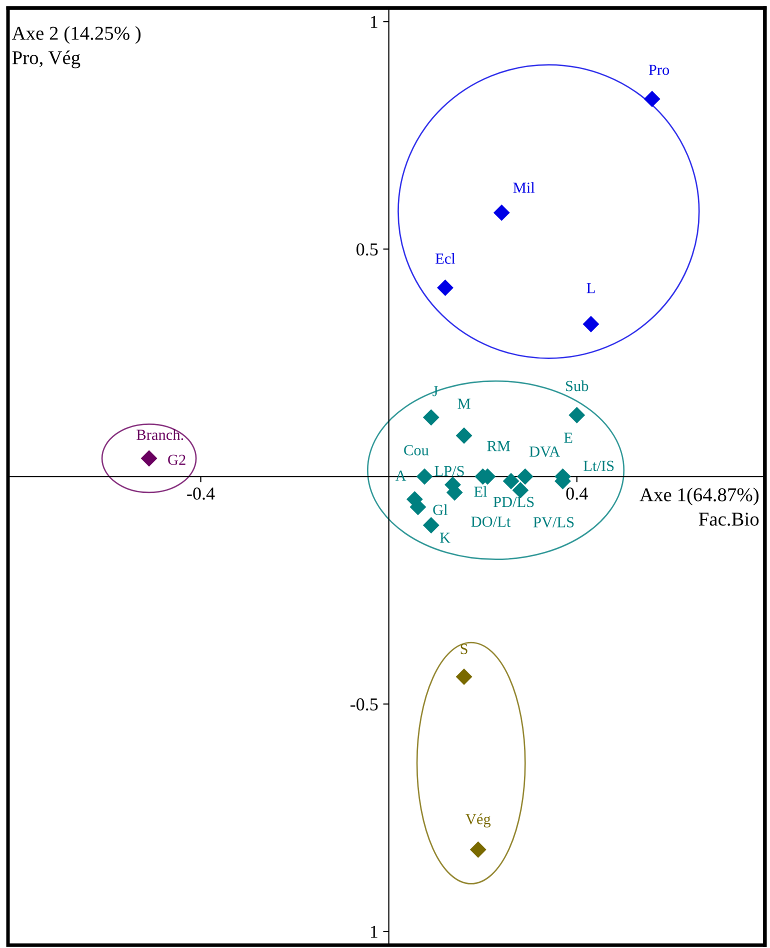 Image resolution: width=770 pixels, height=948 pixels. Describe the element at coordinates (177, 459) in the screenshot. I see `annotation: G2` at that location.